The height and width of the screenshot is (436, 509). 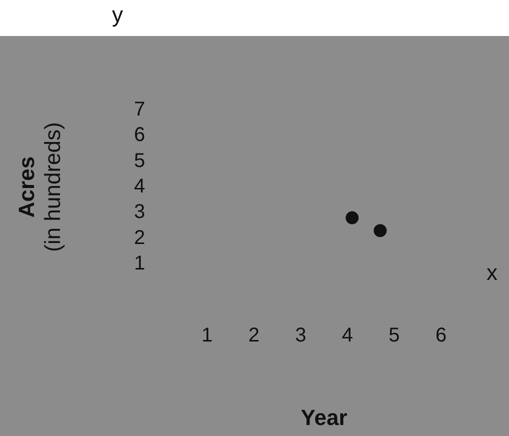 I want to click on y-tick-label: 2, so click(x=140, y=237).